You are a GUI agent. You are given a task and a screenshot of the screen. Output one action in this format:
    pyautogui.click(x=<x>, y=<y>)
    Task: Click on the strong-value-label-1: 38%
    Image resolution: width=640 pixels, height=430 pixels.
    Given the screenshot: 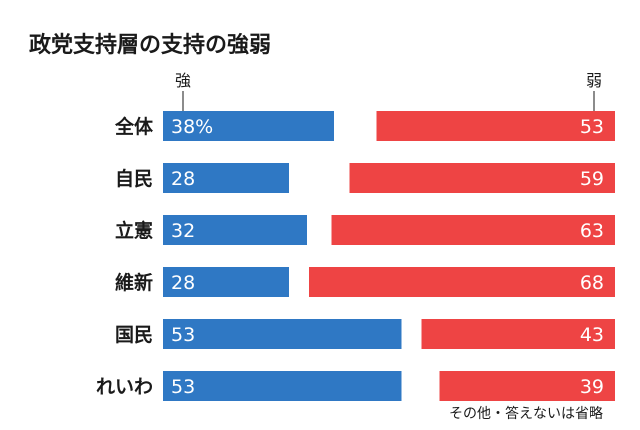 What is the action you would take?
    pyautogui.click(x=192, y=127)
    